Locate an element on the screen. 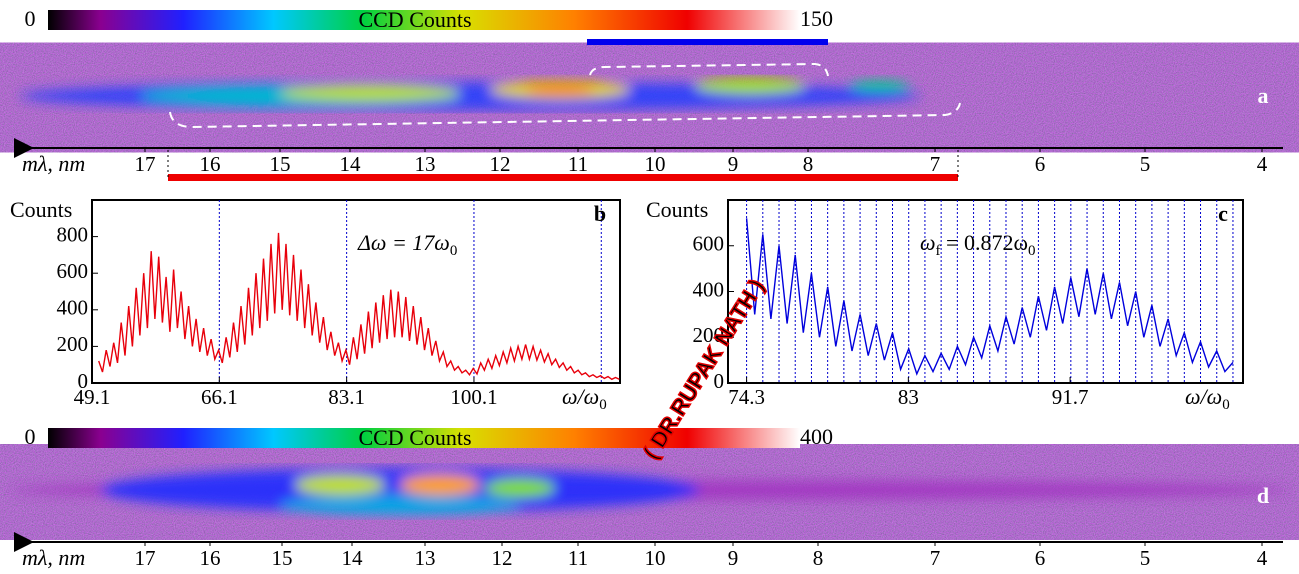 This screenshot has height=574, width=1299. panel-letter: d is located at coordinates (1263, 495).